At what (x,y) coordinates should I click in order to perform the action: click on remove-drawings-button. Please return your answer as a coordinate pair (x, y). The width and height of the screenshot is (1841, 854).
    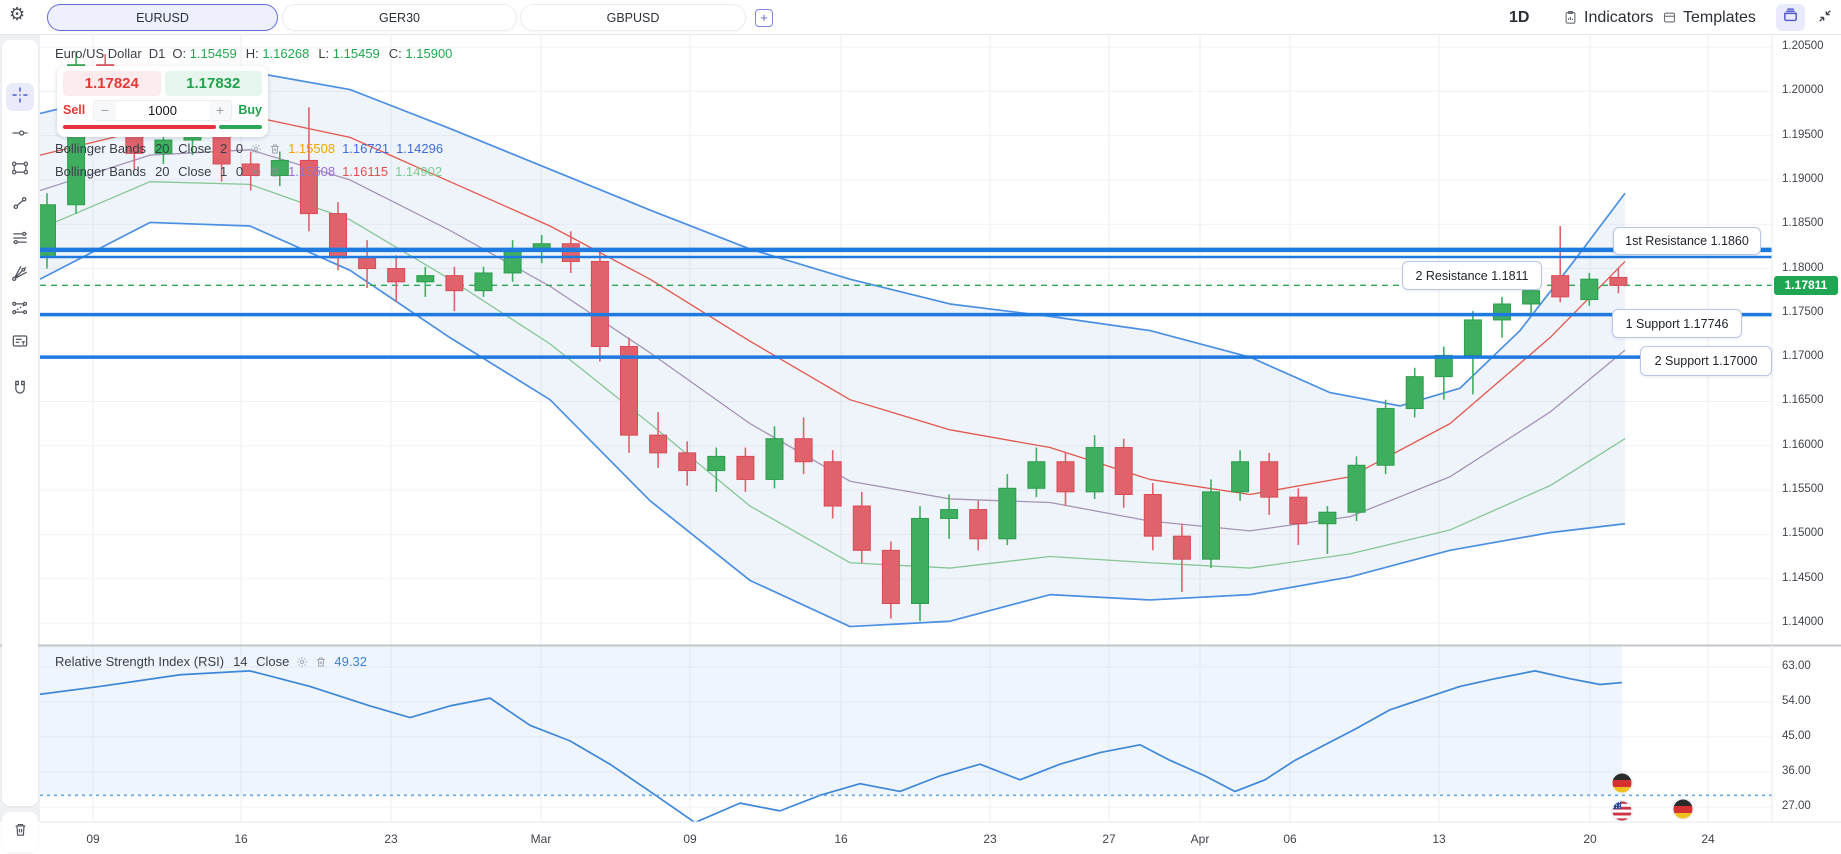
    Looking at the image, I should click on (20, 832).